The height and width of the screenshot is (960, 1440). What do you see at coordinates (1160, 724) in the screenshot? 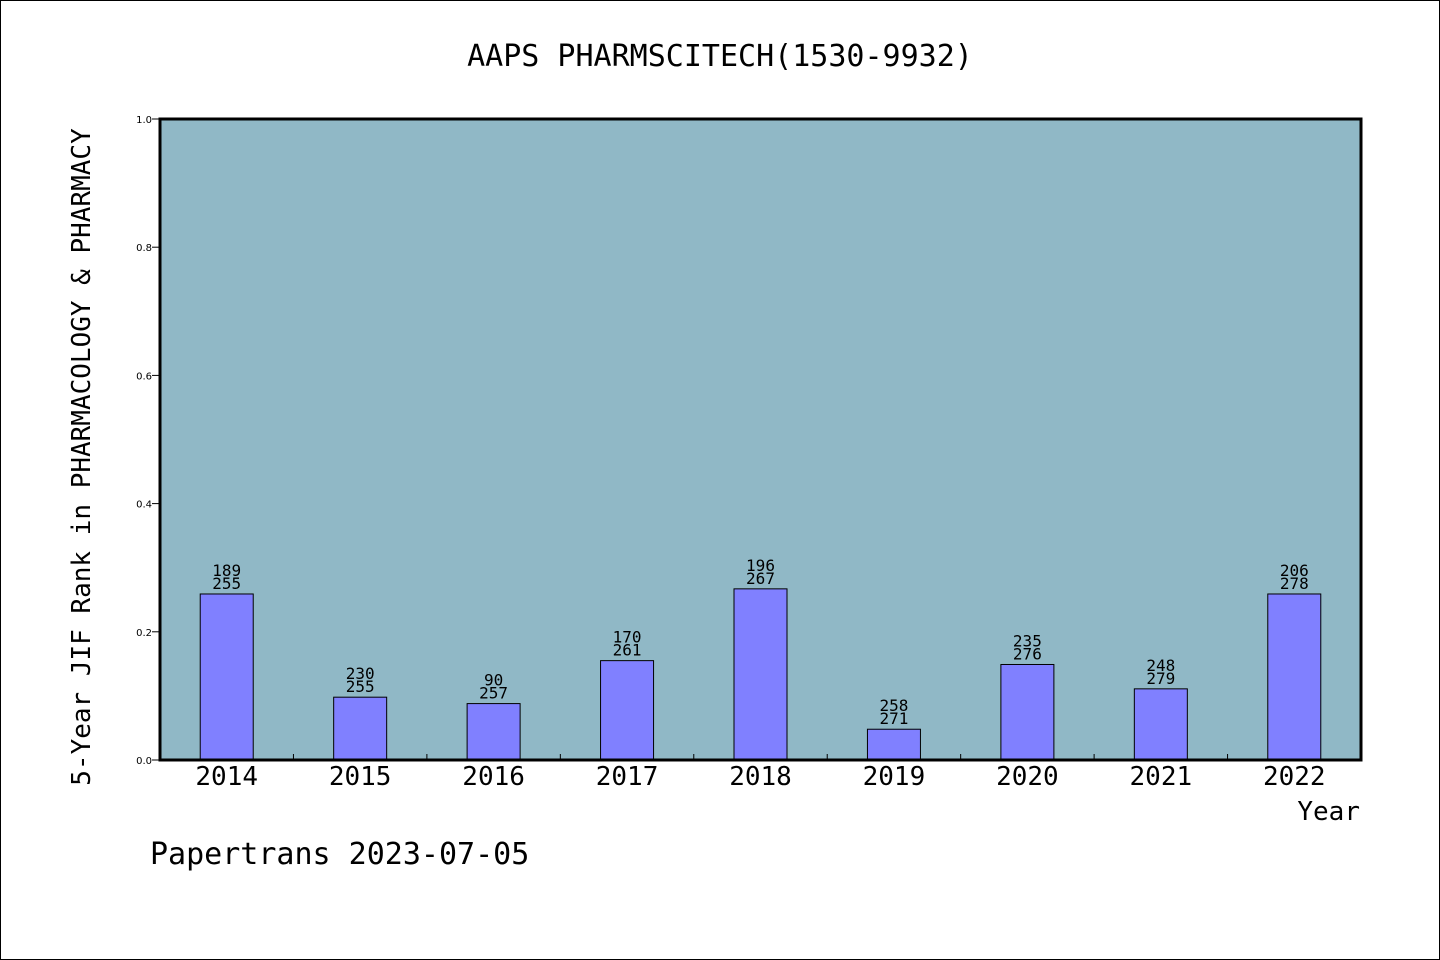
I see `bar-2021` at bounding box center [1160, 724].